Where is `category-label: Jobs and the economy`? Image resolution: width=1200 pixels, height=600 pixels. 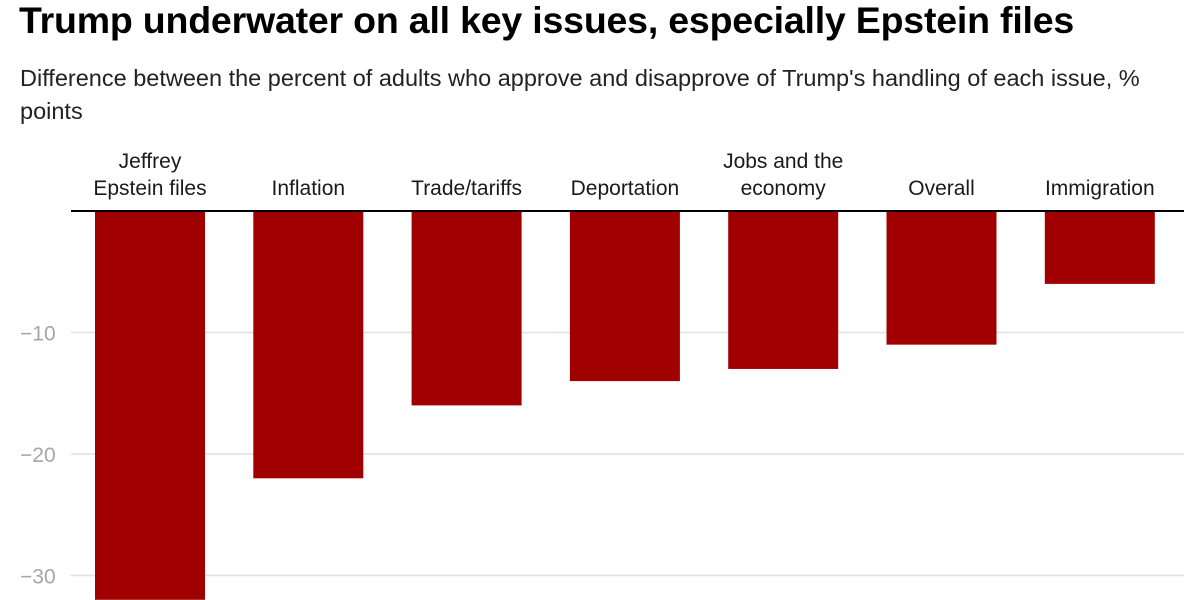
category-label: Jobs and the economy is located at coordinates (783, 175).